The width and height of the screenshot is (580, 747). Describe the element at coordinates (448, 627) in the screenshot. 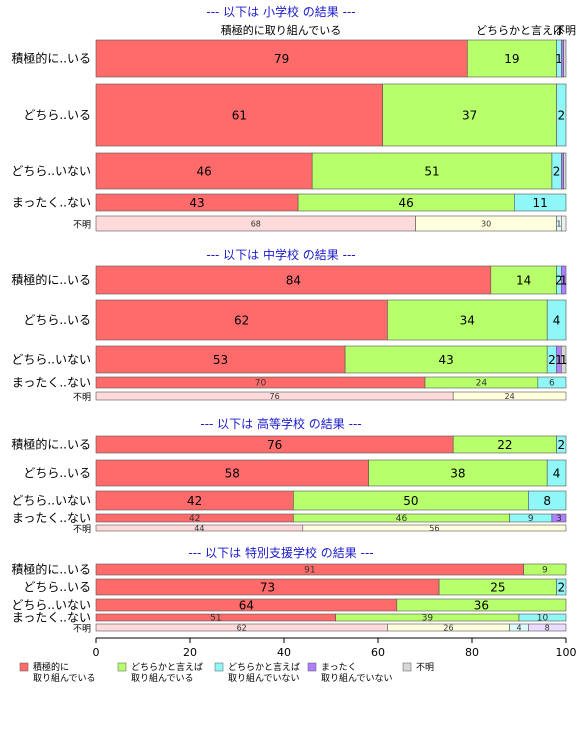

I see `data-label: 26` at that location.